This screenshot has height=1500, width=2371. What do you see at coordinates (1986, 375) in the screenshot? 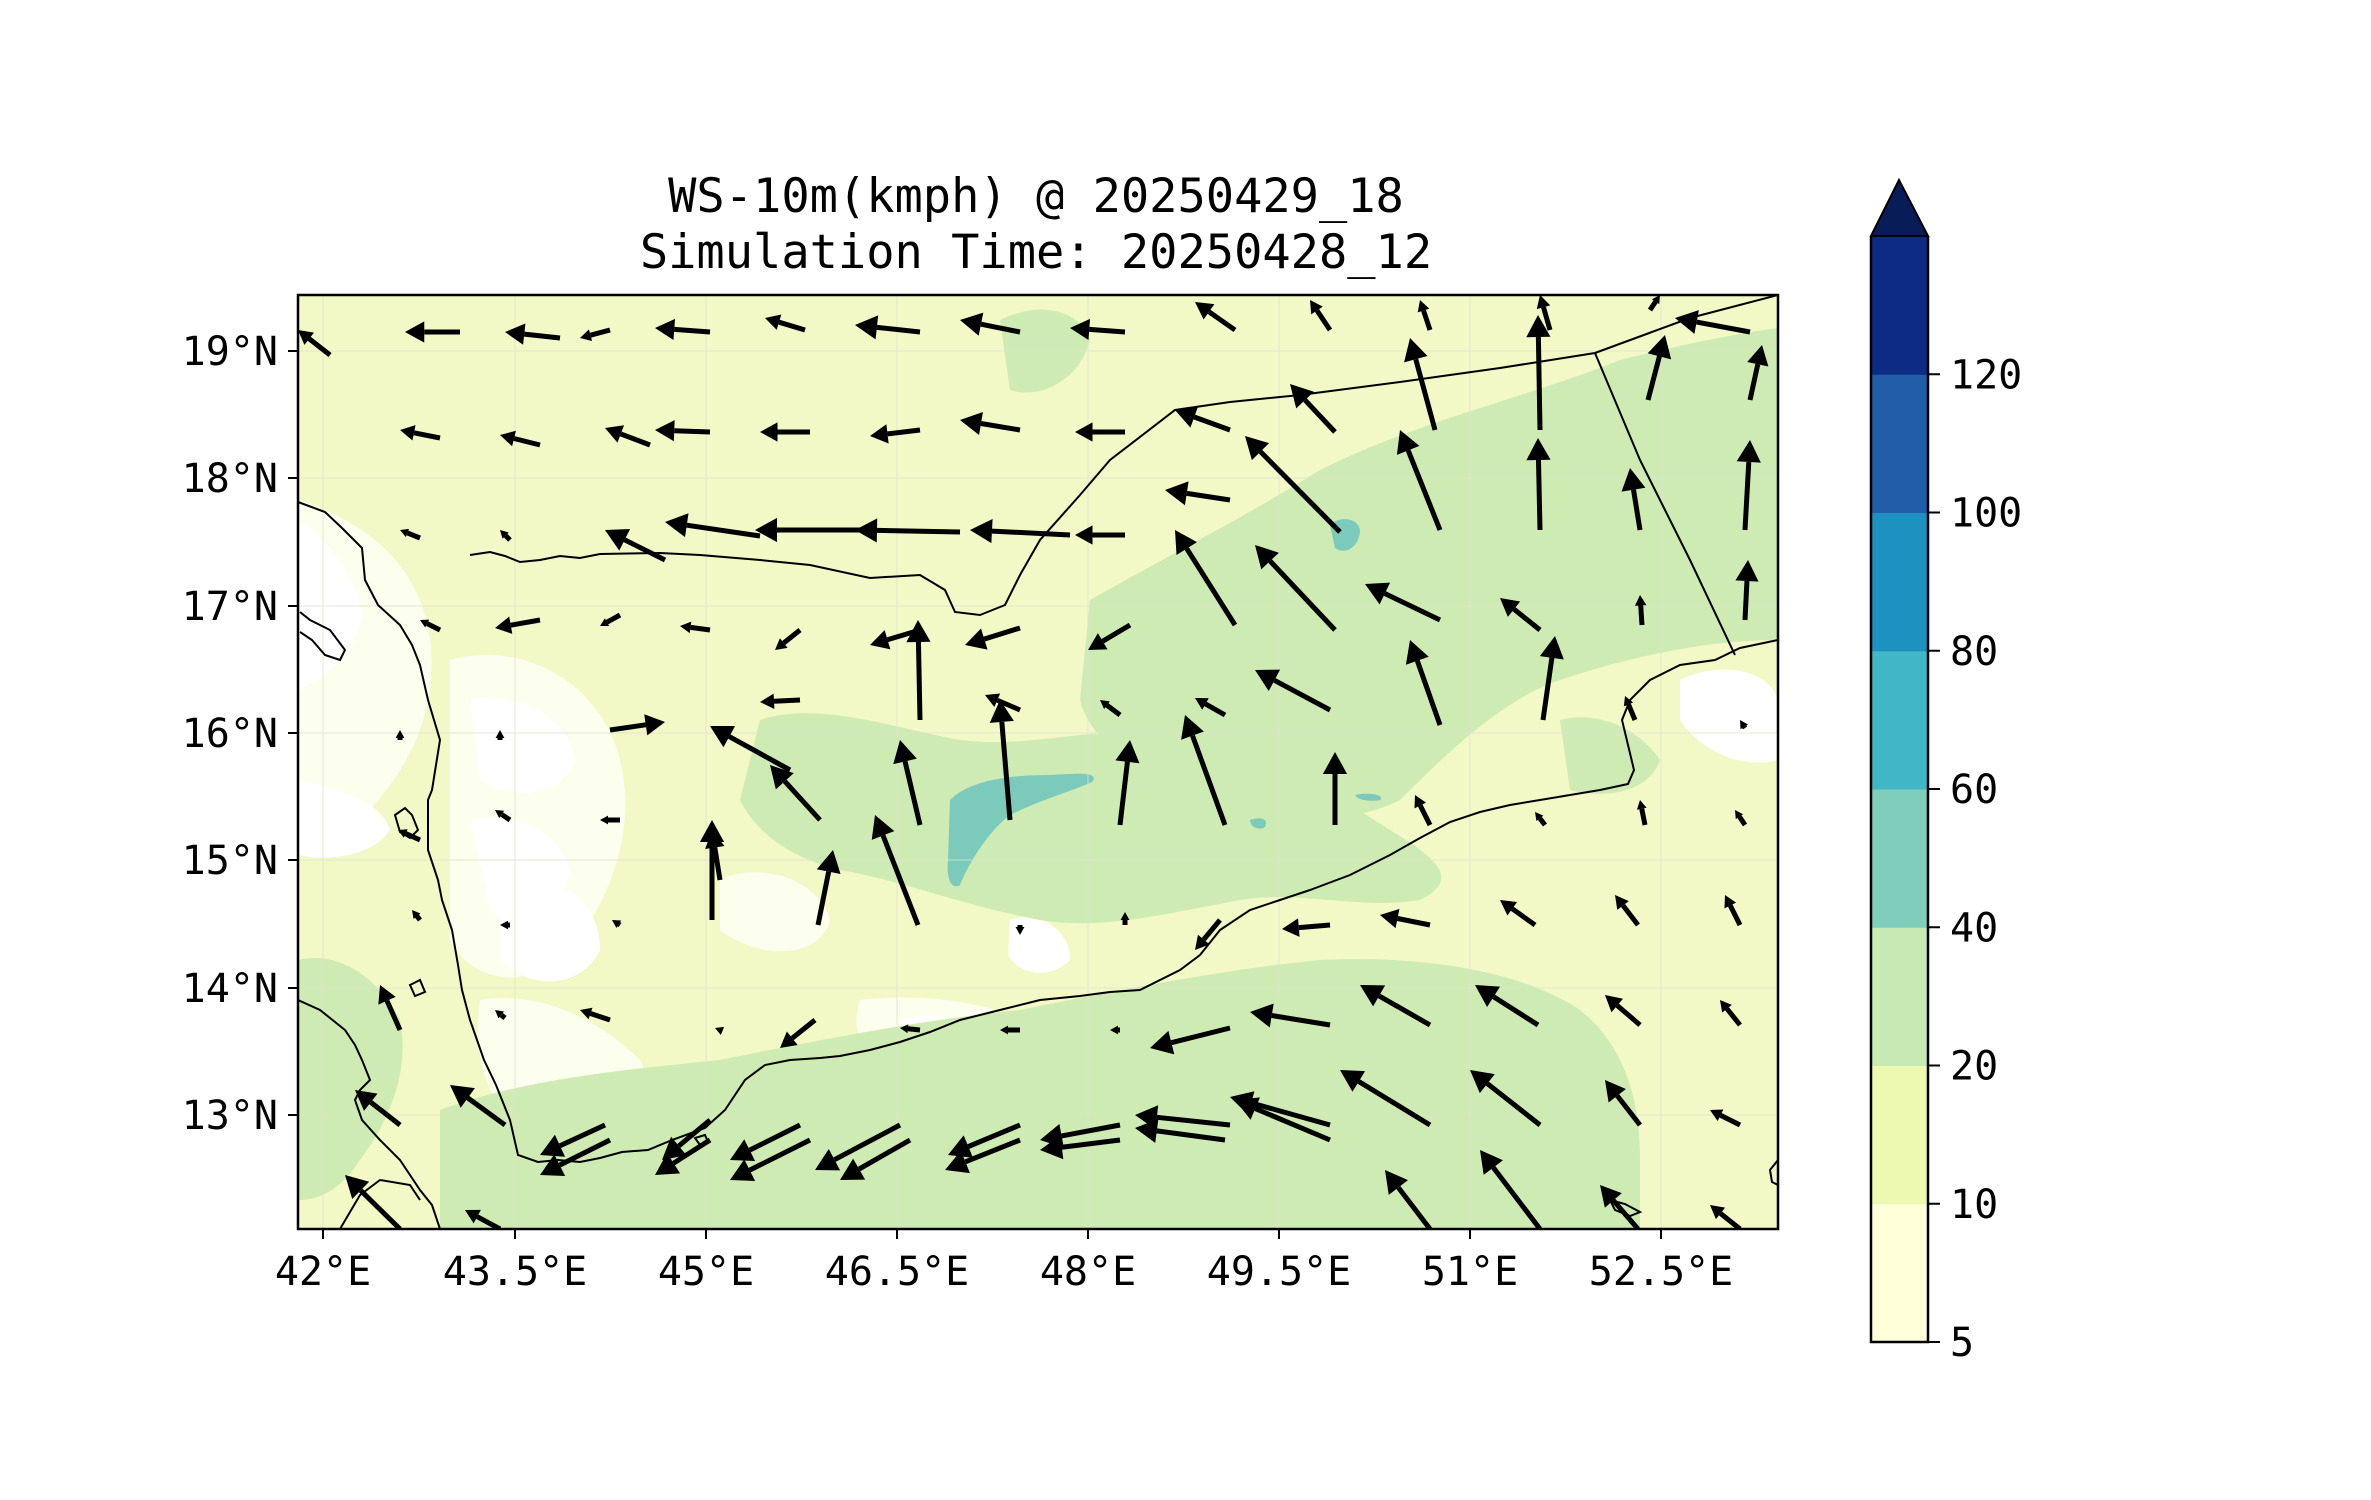
I see `colorbar-tick-label: 120` at bounding box center [1986, 375].